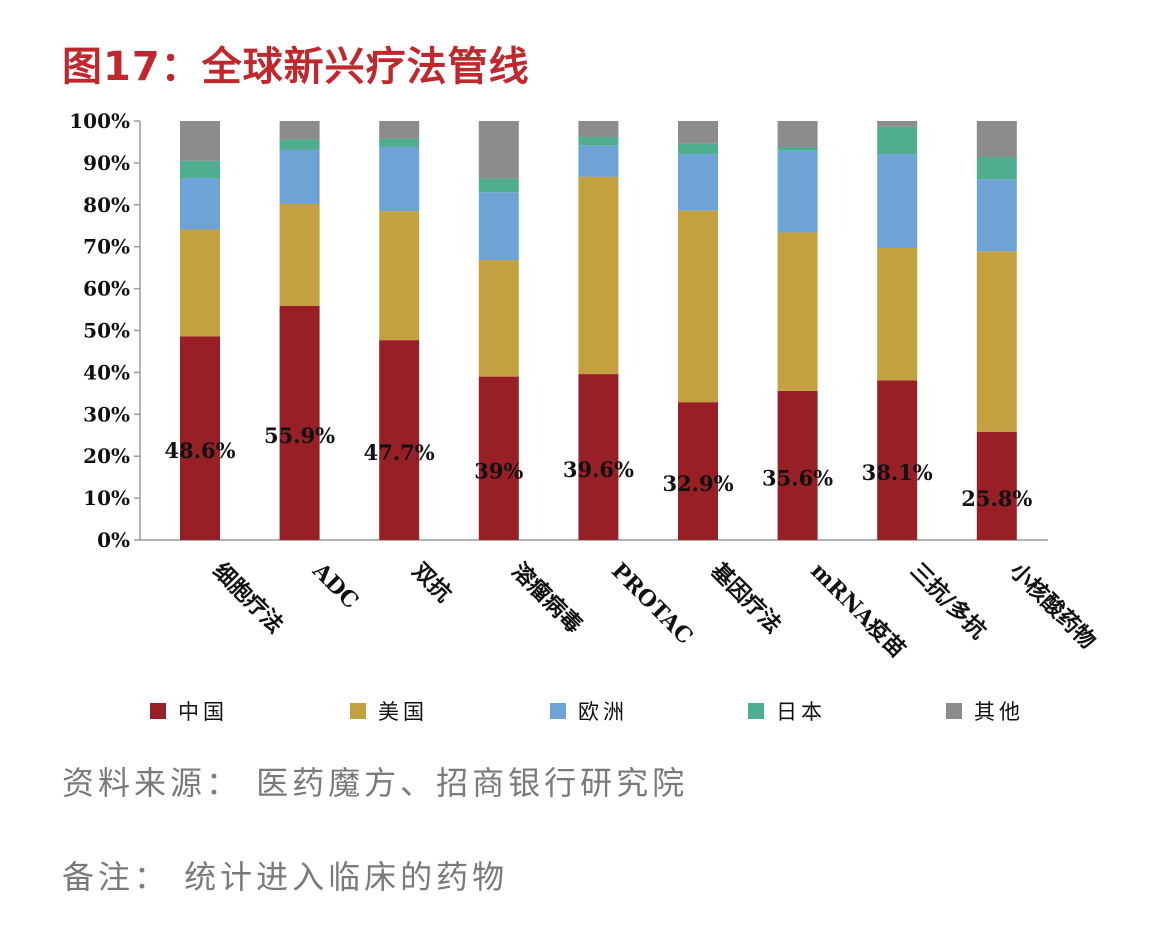 Image resolution: width=1170 pixels, height=931 pixels. Describe the element at coordinates (106, 289) in the screenshot. I see `y-tick-label: 60%` at that location.